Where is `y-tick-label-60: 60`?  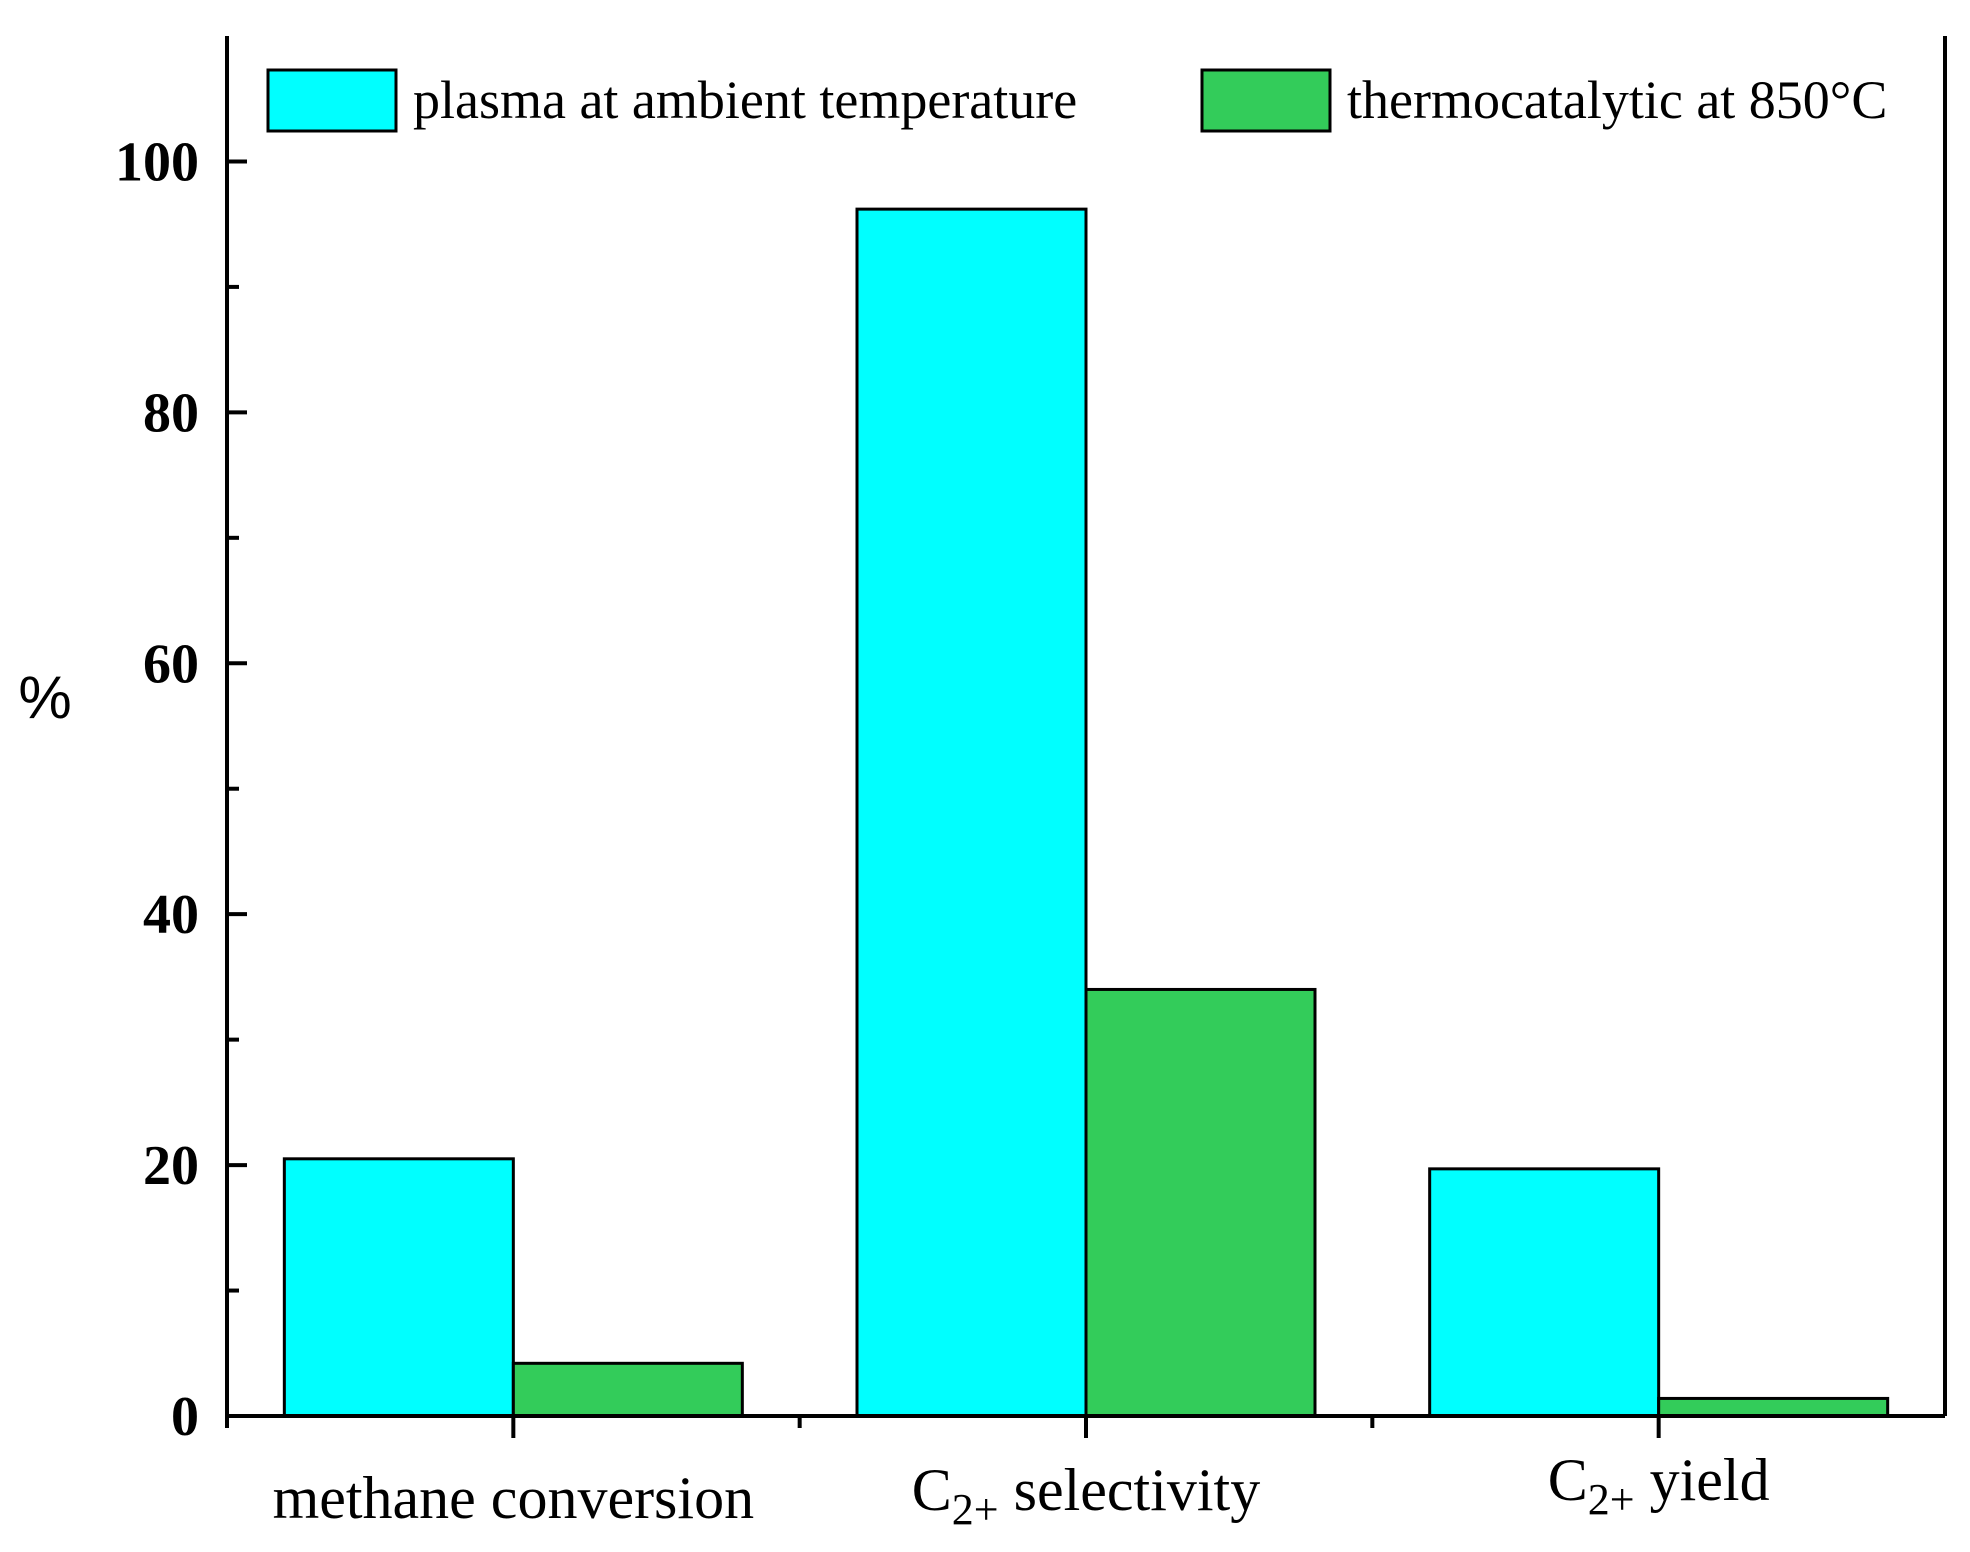 y-tick-label-60: 60 is located at coordinates (171, 664).